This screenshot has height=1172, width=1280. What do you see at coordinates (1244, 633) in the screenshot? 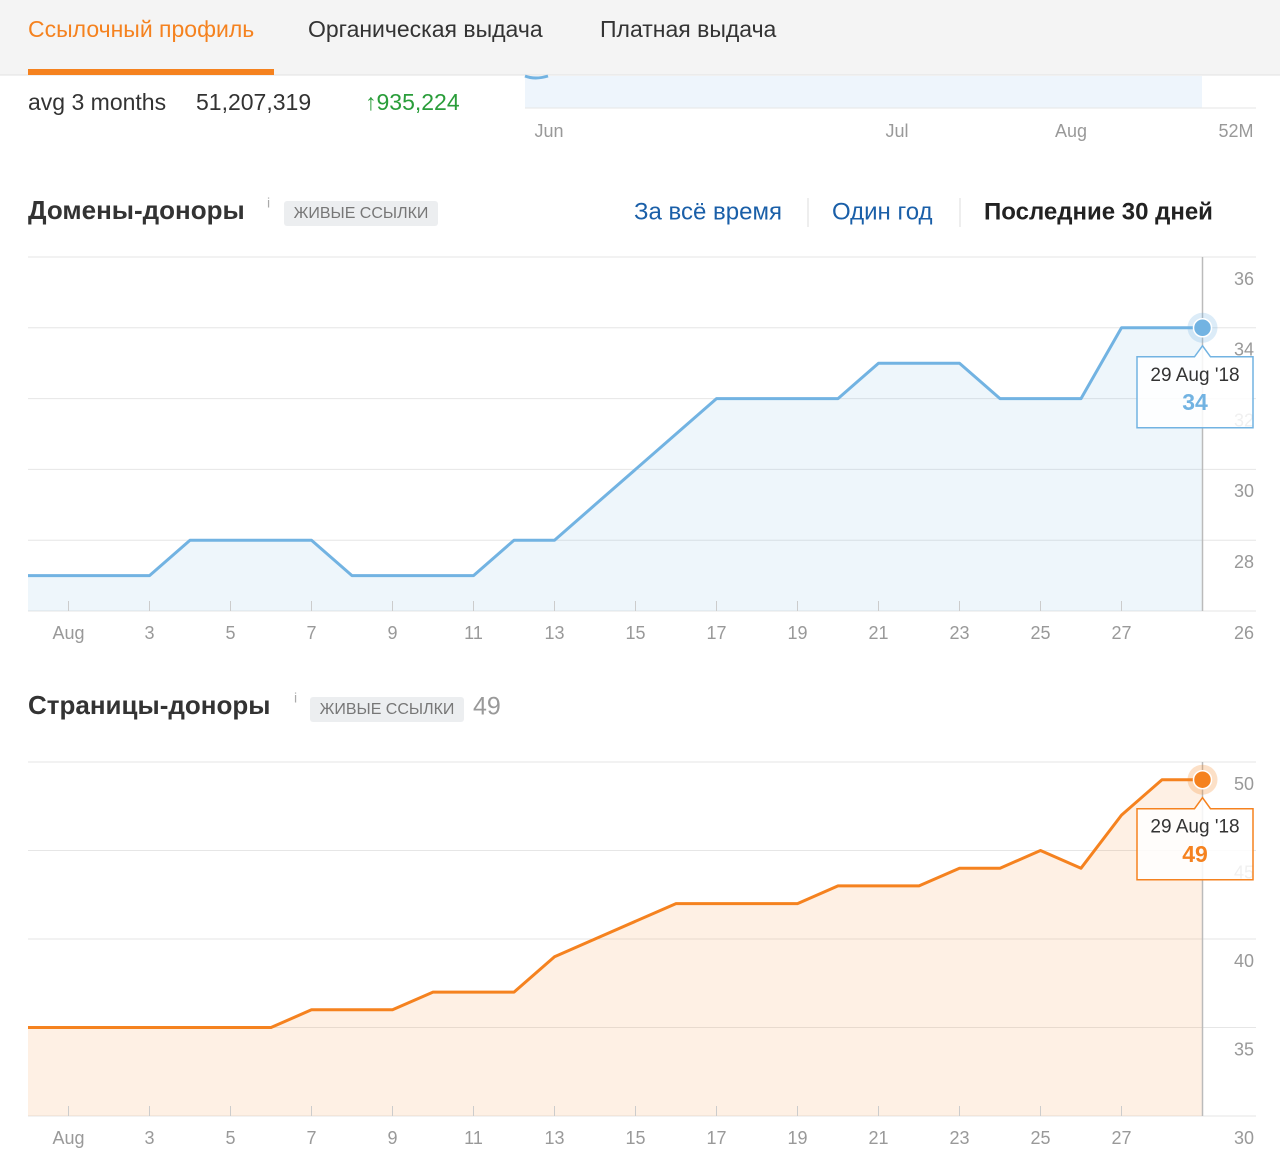
I see `y-tick-label: 26` at bounding box center [1244, 633].